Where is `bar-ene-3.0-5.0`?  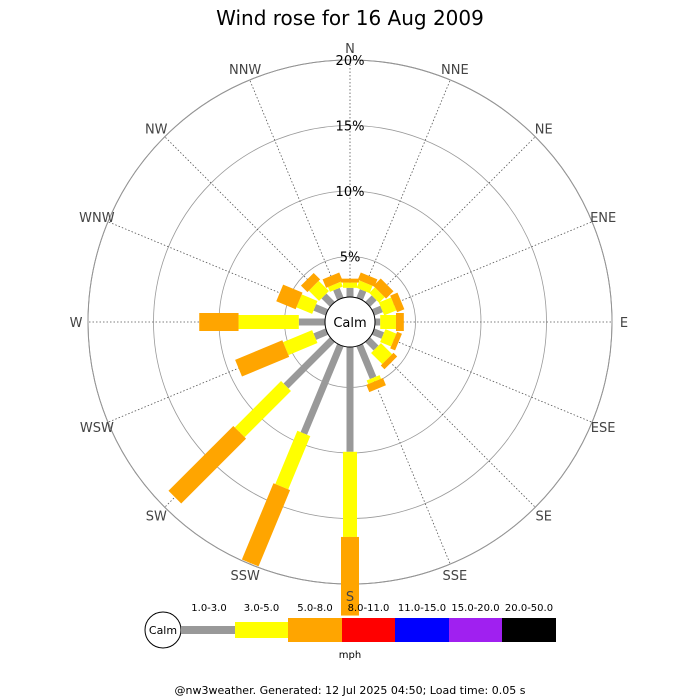 bar-ene-3.0-5.0 is located at coordinates (387, 306).